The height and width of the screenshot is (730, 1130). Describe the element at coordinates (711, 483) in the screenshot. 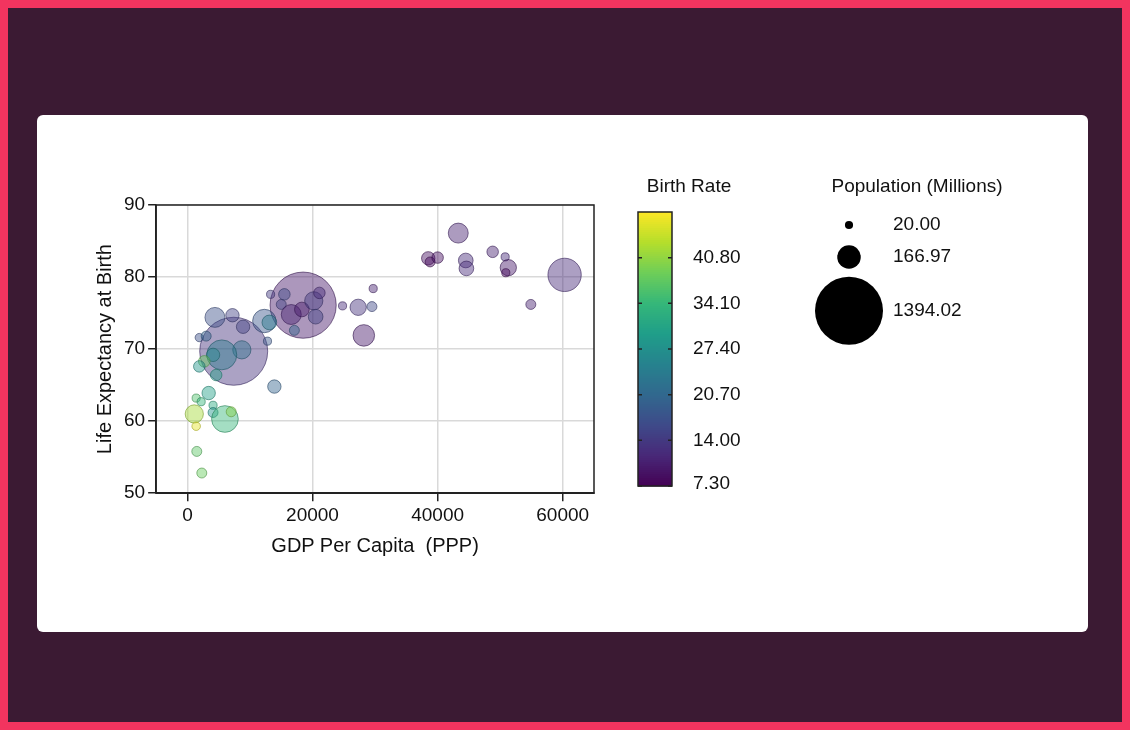

I see `color-bar-label: 7.30` at that location.